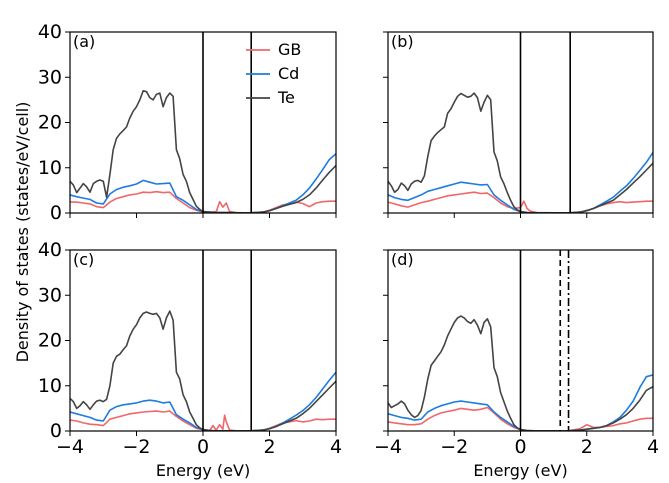 This screenshot has height=483, width=669. Describe the element at coordinates (22, 232) in the screenshot. I see `y-axis-label: Density of states (states/eV/cell)` at that location.